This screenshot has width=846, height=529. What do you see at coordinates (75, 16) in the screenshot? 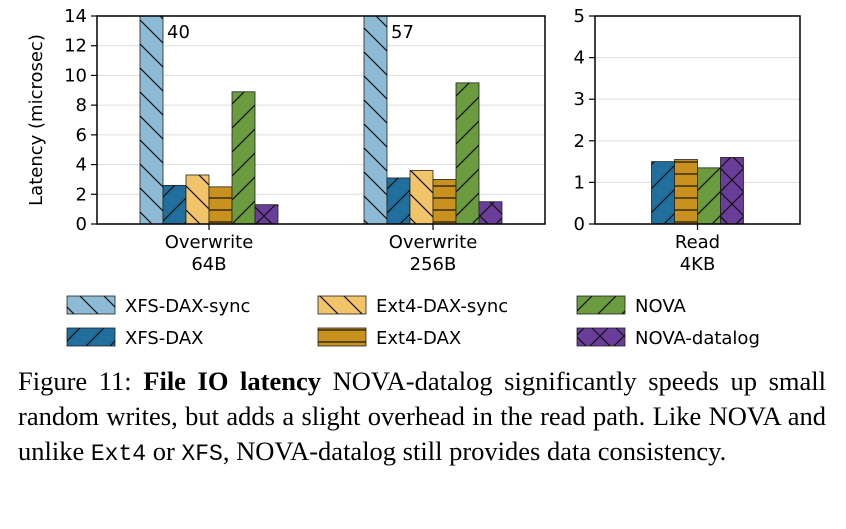
I see `y-tick-label: 14` at bounding box center [75, 16].